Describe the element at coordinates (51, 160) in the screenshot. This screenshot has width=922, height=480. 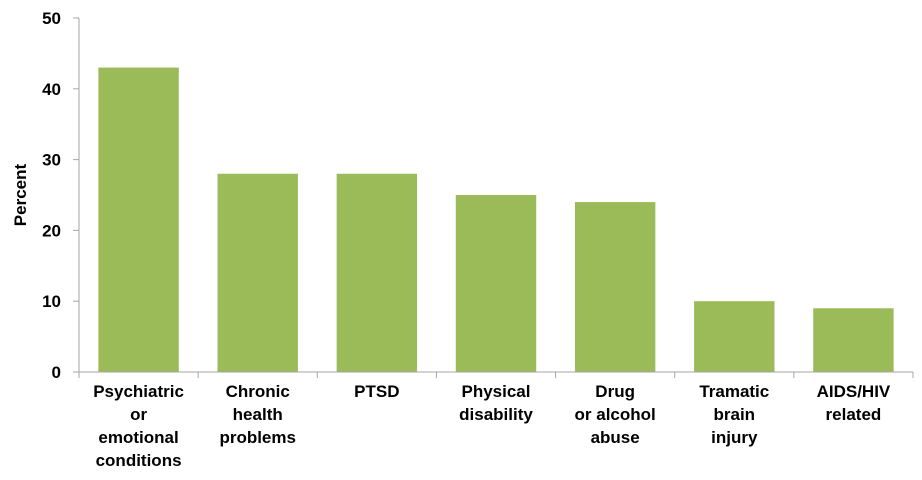
I see `y-tick-label: 30` at that location.